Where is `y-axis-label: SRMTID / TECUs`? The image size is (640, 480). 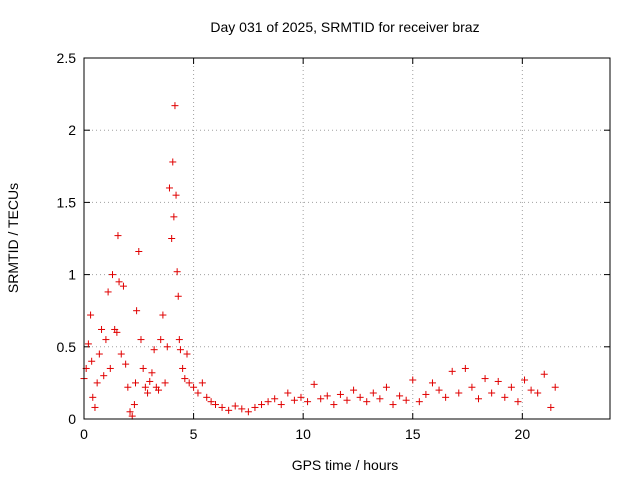 y-axis-label: SRMTID / TECUs is located at coordinates (13, 238).